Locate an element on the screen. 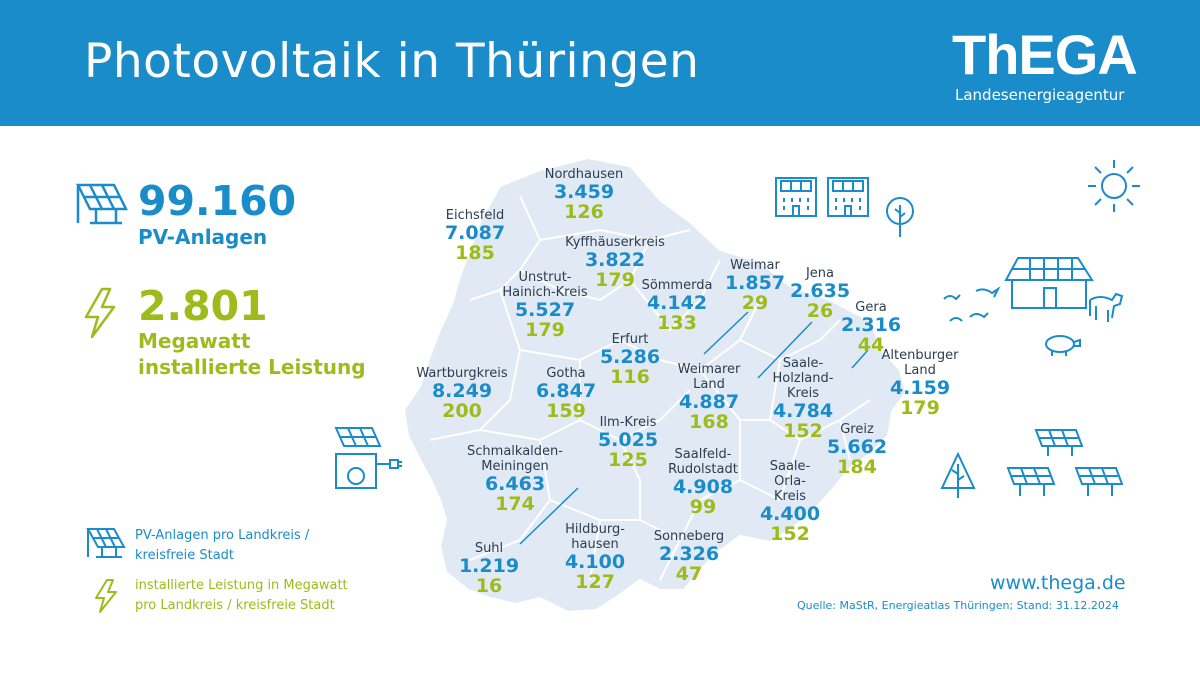 This screenshot has width=1200, height=675. region-altenburger-land: Altenburger Land 4.159 179 is located at coordinates (919, 383).